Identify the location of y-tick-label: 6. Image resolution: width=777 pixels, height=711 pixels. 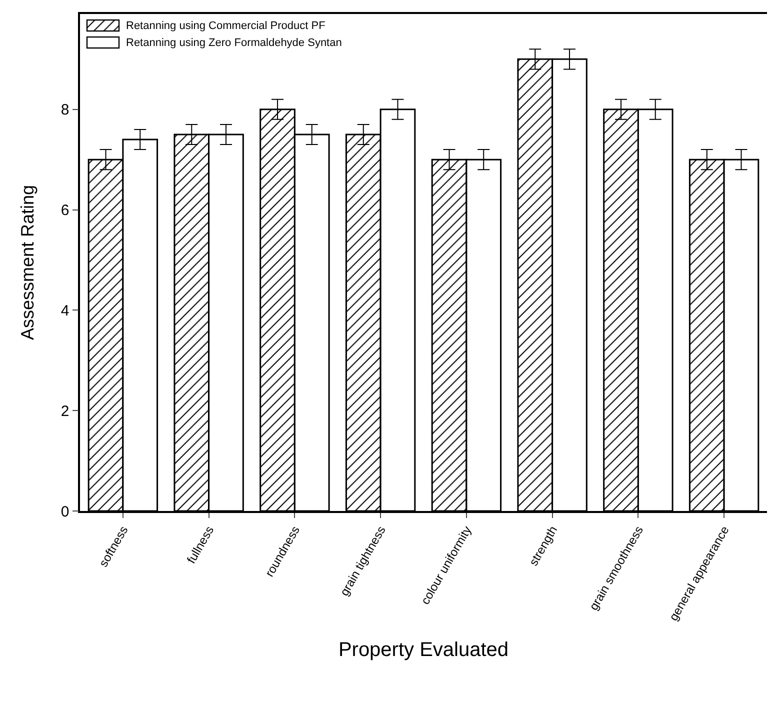
(65, 211).